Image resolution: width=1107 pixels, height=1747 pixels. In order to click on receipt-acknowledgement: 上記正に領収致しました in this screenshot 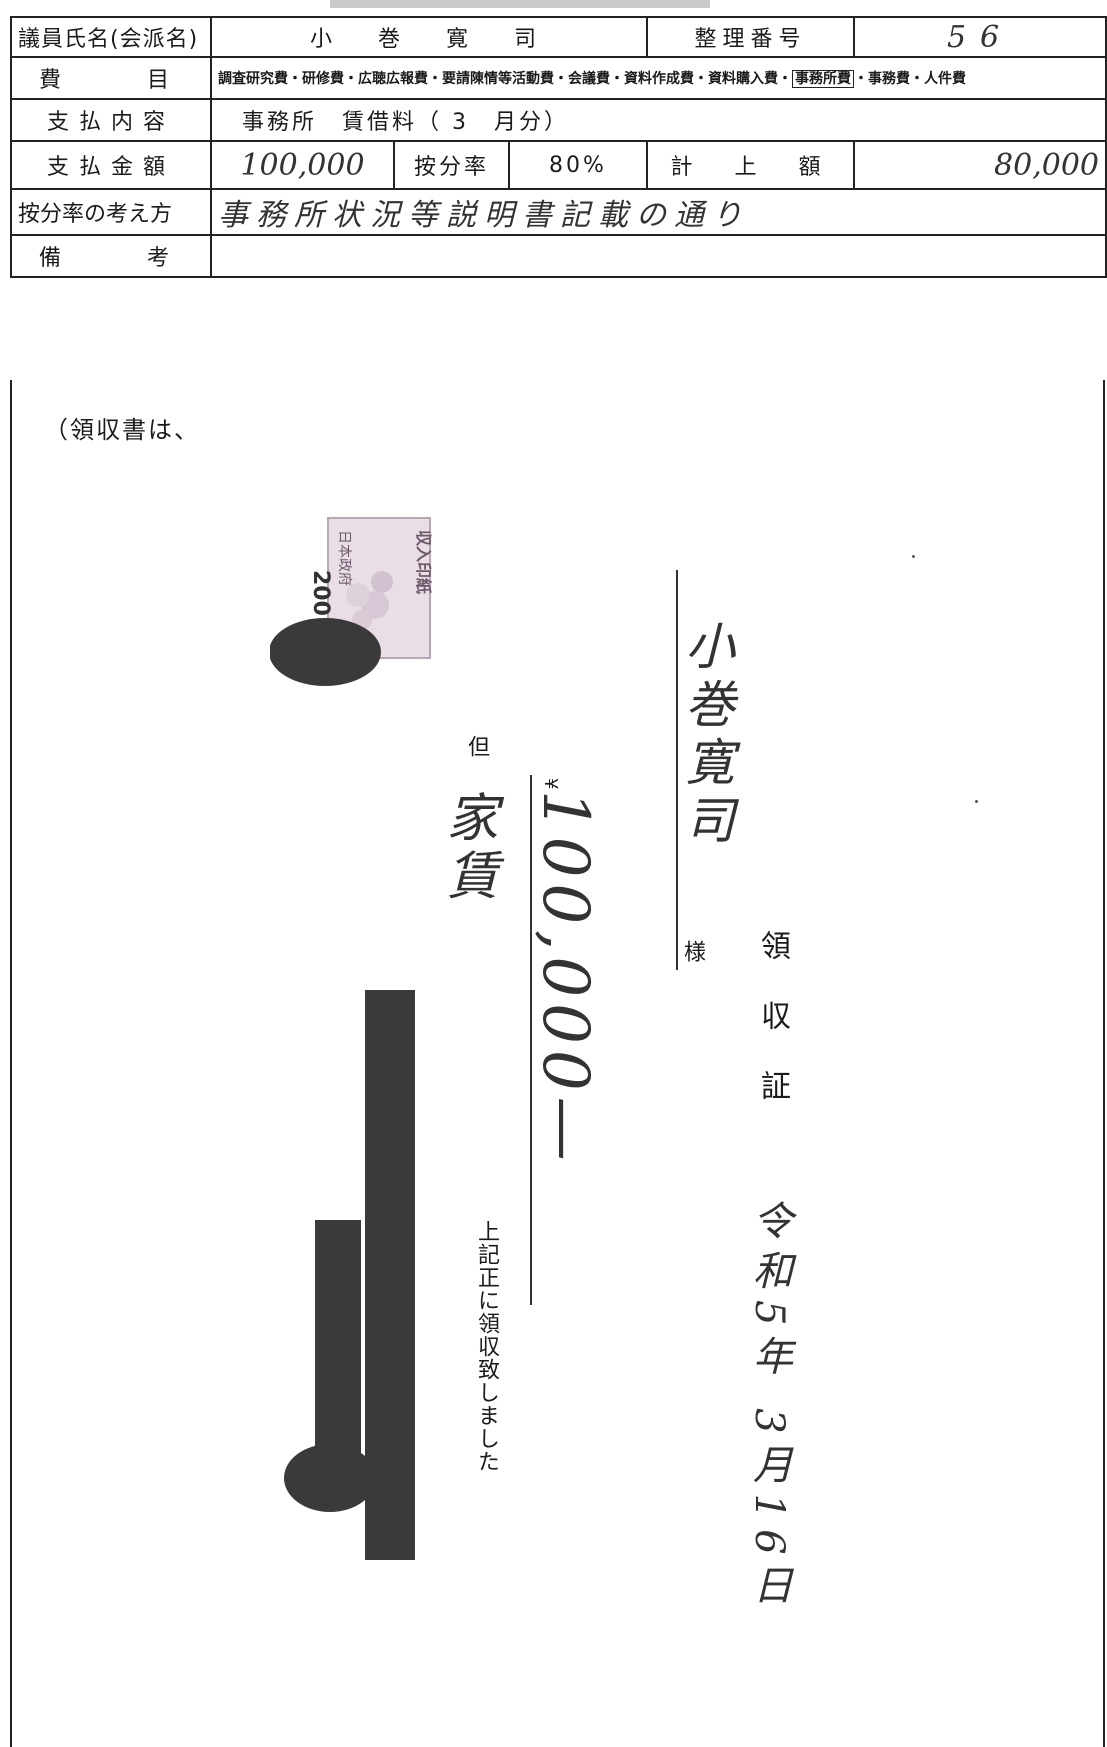, I will do `click(486, 1346)`.